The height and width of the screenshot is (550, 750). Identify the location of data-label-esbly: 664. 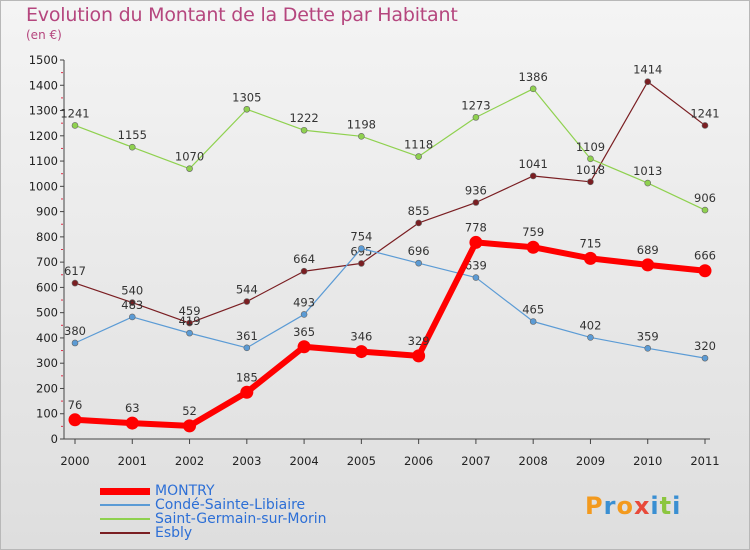
(304, 259).